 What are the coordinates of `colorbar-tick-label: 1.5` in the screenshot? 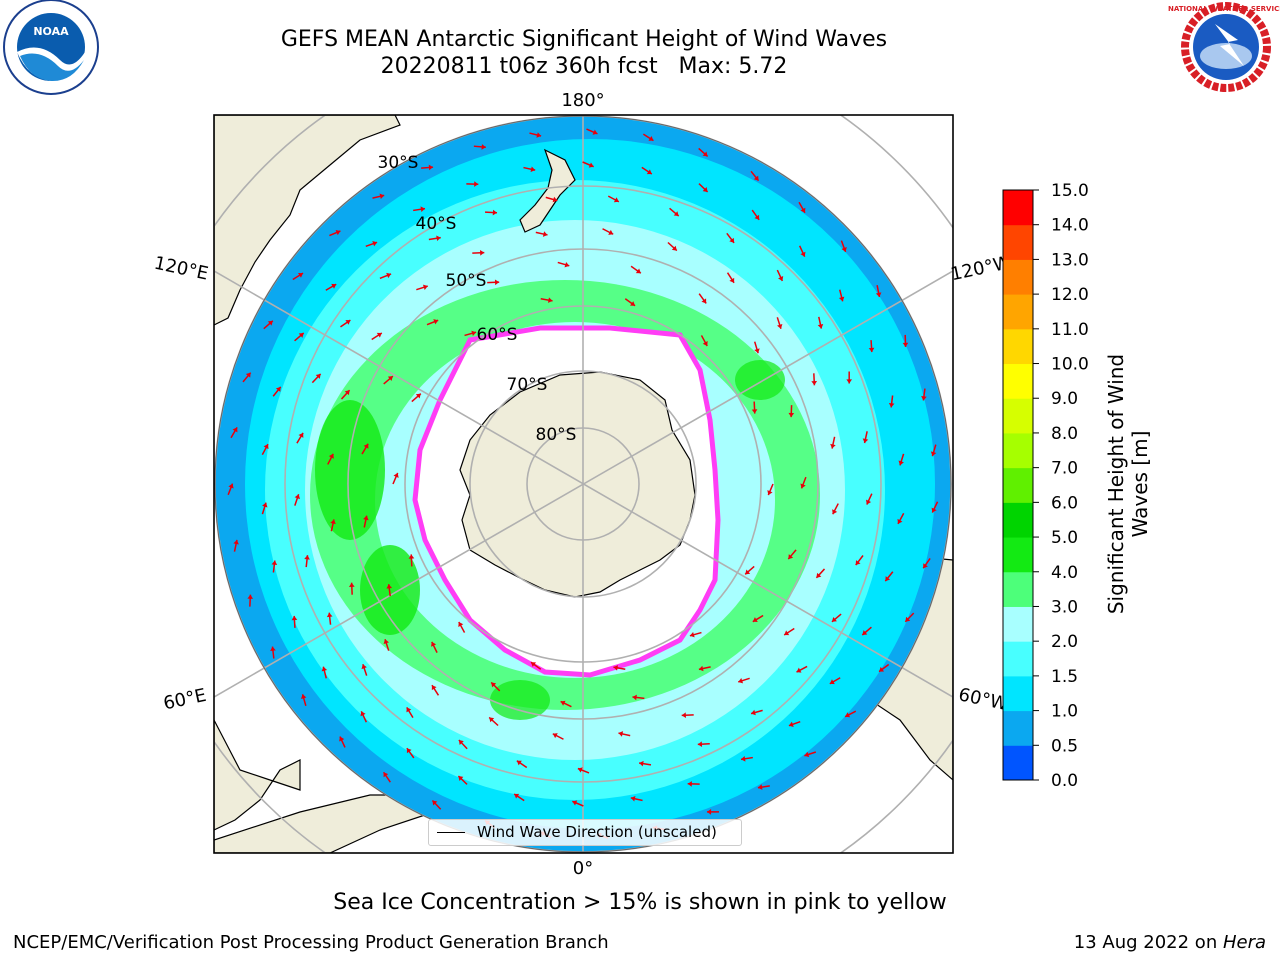 It's located at (1064, 677).